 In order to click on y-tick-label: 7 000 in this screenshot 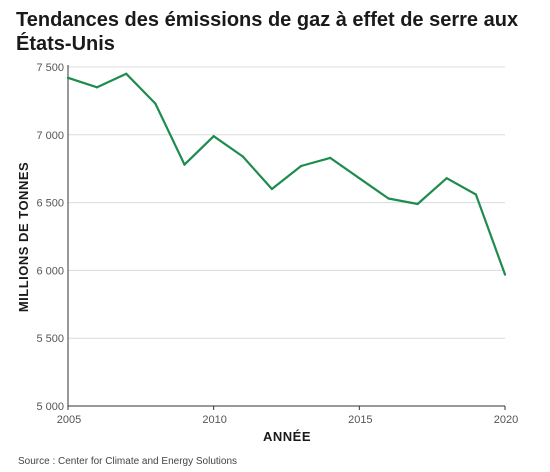, I will do `click(50, 136)`.